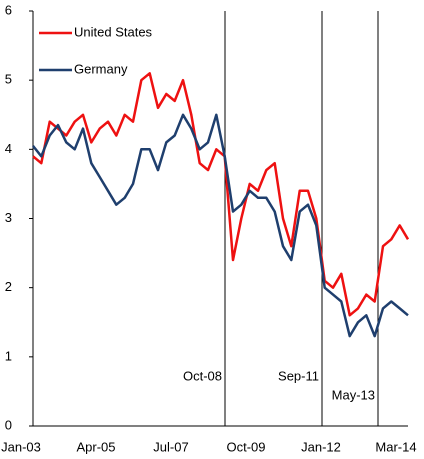 Image resolution: width=424 pixels, height=459 pixels. What do you see at coordinates (245, 446) in the screenshot?
I see `x-tick-label: Oct-09` at bounding box center [245, 446].